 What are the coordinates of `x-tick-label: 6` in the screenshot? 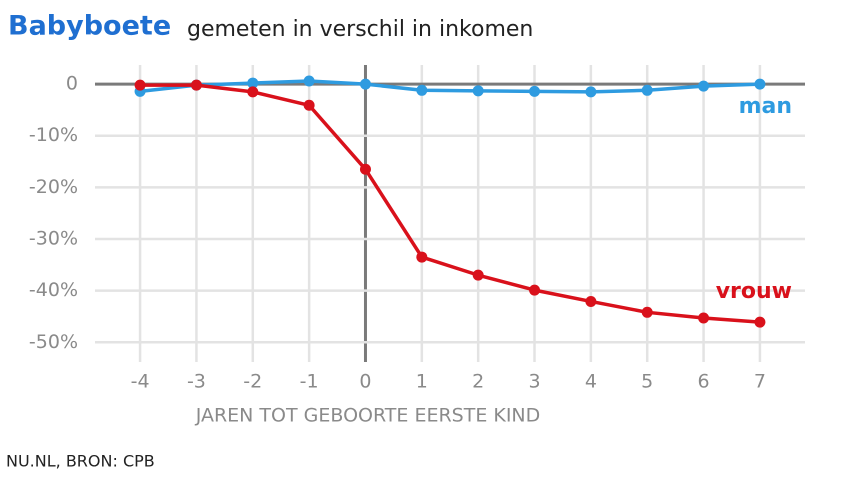 It's located at (704, 382).